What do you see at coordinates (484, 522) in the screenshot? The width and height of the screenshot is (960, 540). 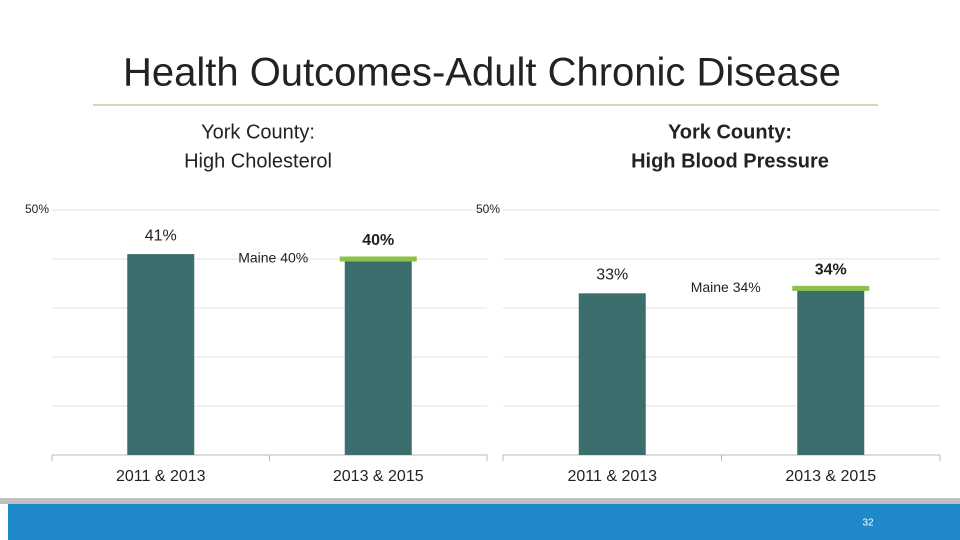 I see `footer-bar` at bounding box center [484, 522].